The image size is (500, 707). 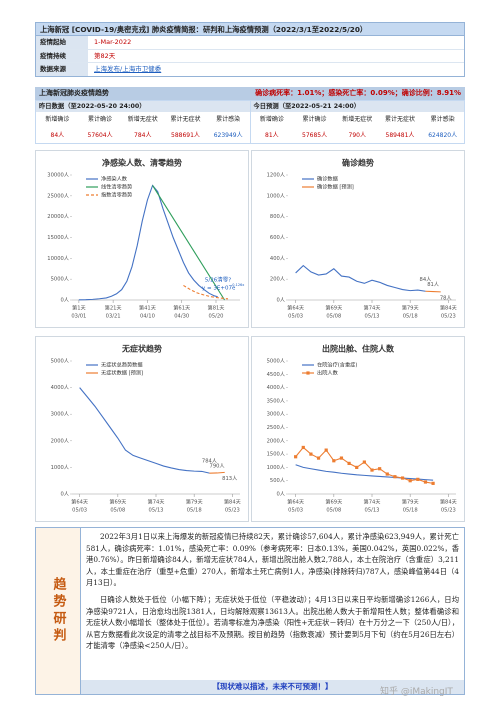 I want to click on stat-heading: 今日预测（至2022-05-21 24:00）, so click(x=357, y=106).